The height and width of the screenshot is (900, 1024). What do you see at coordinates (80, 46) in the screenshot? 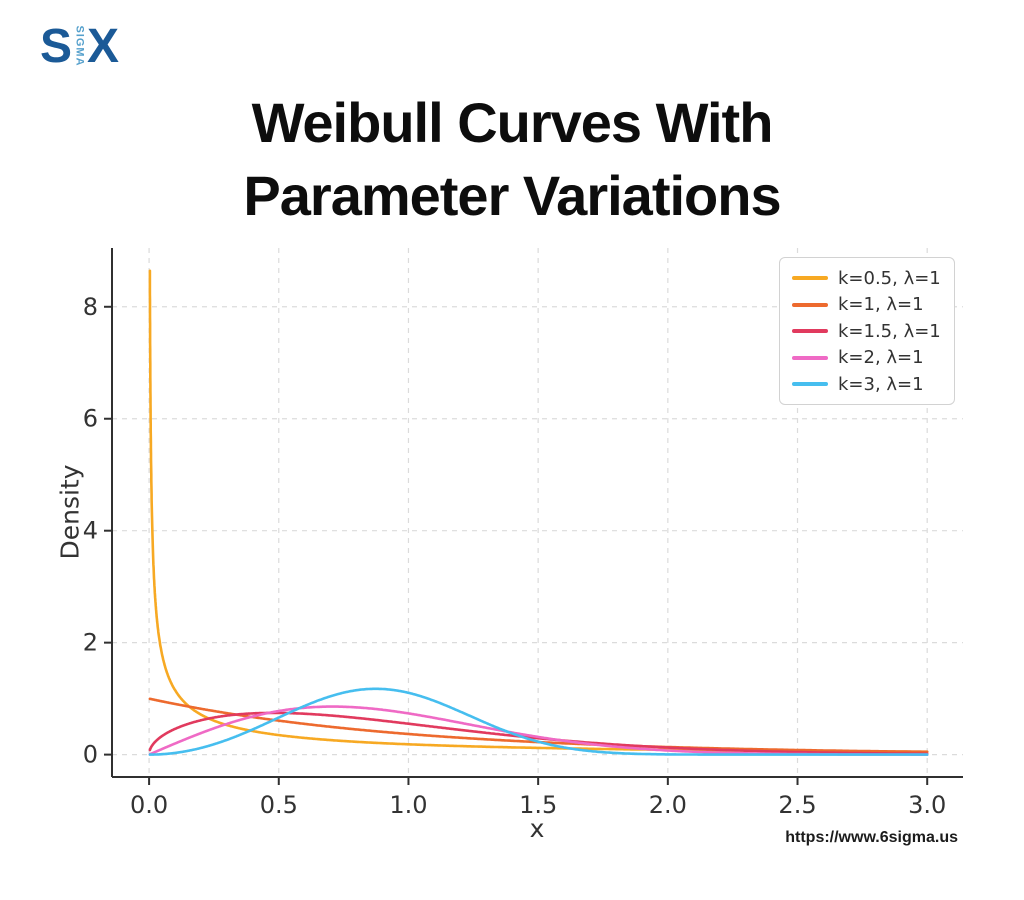
I see `six-sigma-logo: S SIGMA X` at bounding box center [80, 46].